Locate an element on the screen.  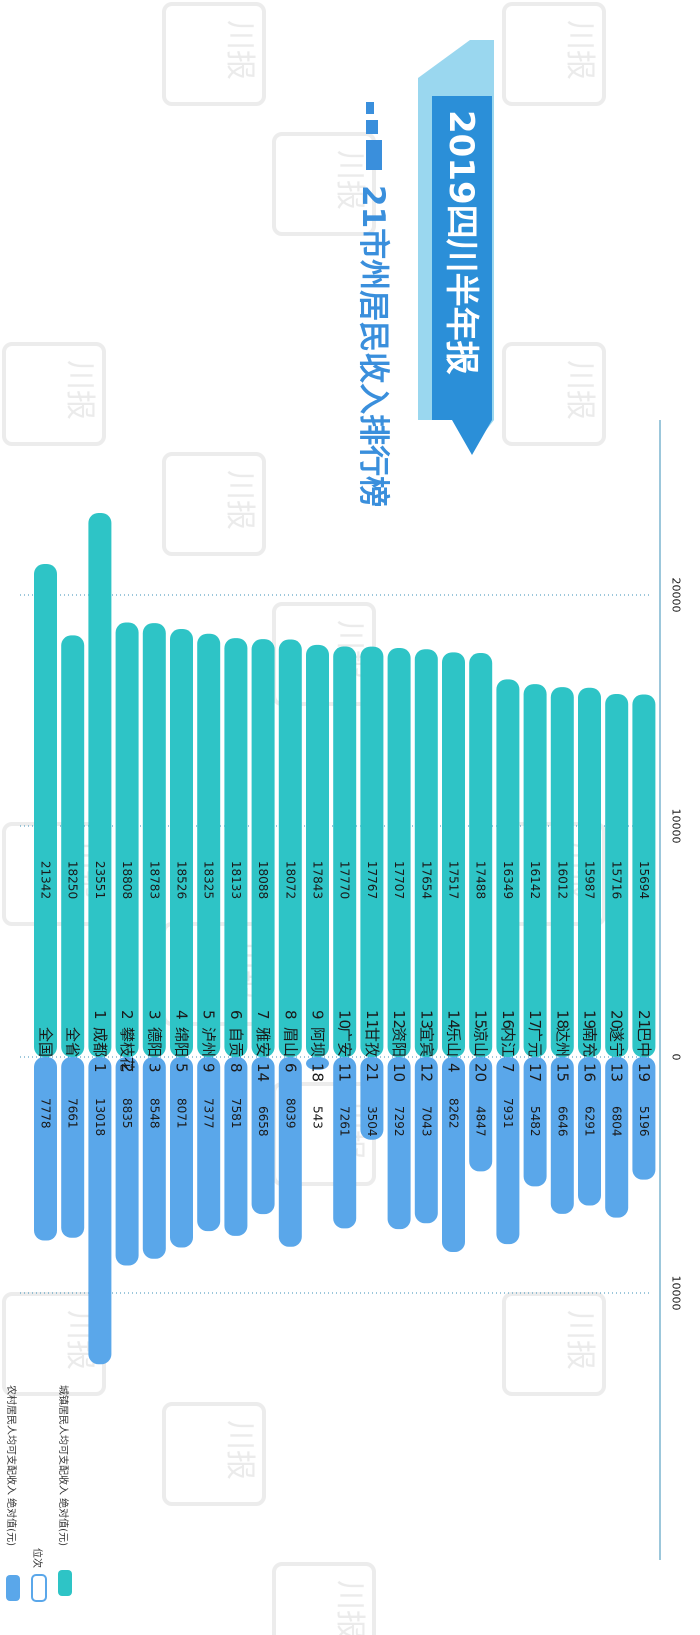
rural-value-label: 8071 is located at coordinates (182, 1113).